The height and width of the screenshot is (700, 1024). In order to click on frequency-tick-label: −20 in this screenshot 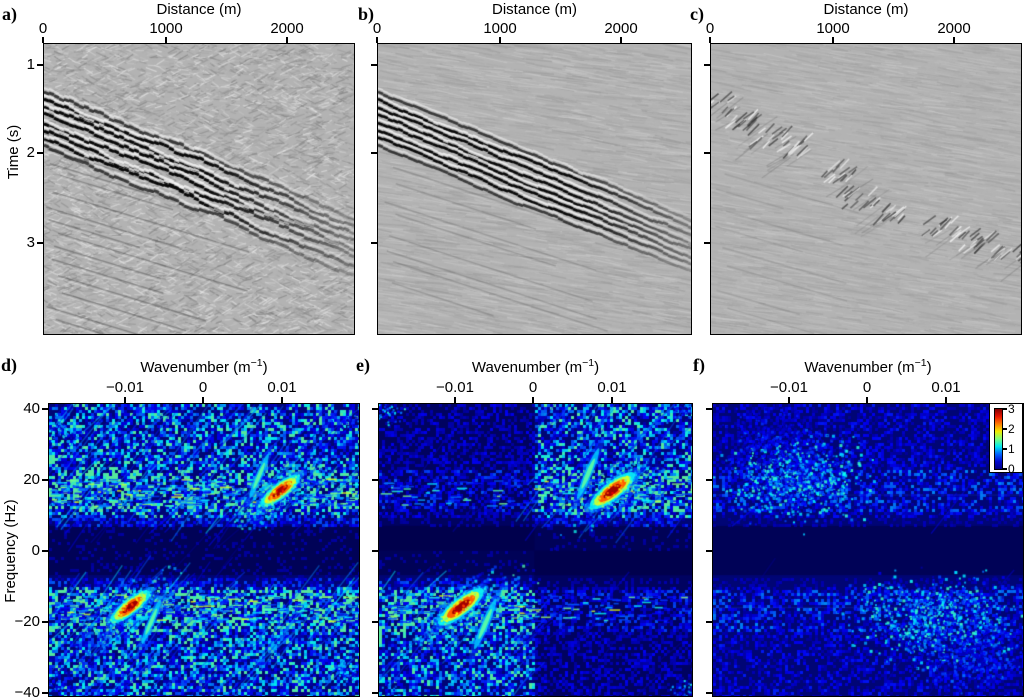, I will do `click(27, 621)`.